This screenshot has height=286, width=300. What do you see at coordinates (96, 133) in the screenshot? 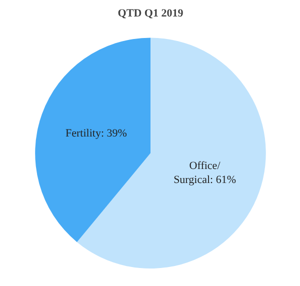
I see `slice-label: Fertility: 39%` at bounding box center [96, 133].